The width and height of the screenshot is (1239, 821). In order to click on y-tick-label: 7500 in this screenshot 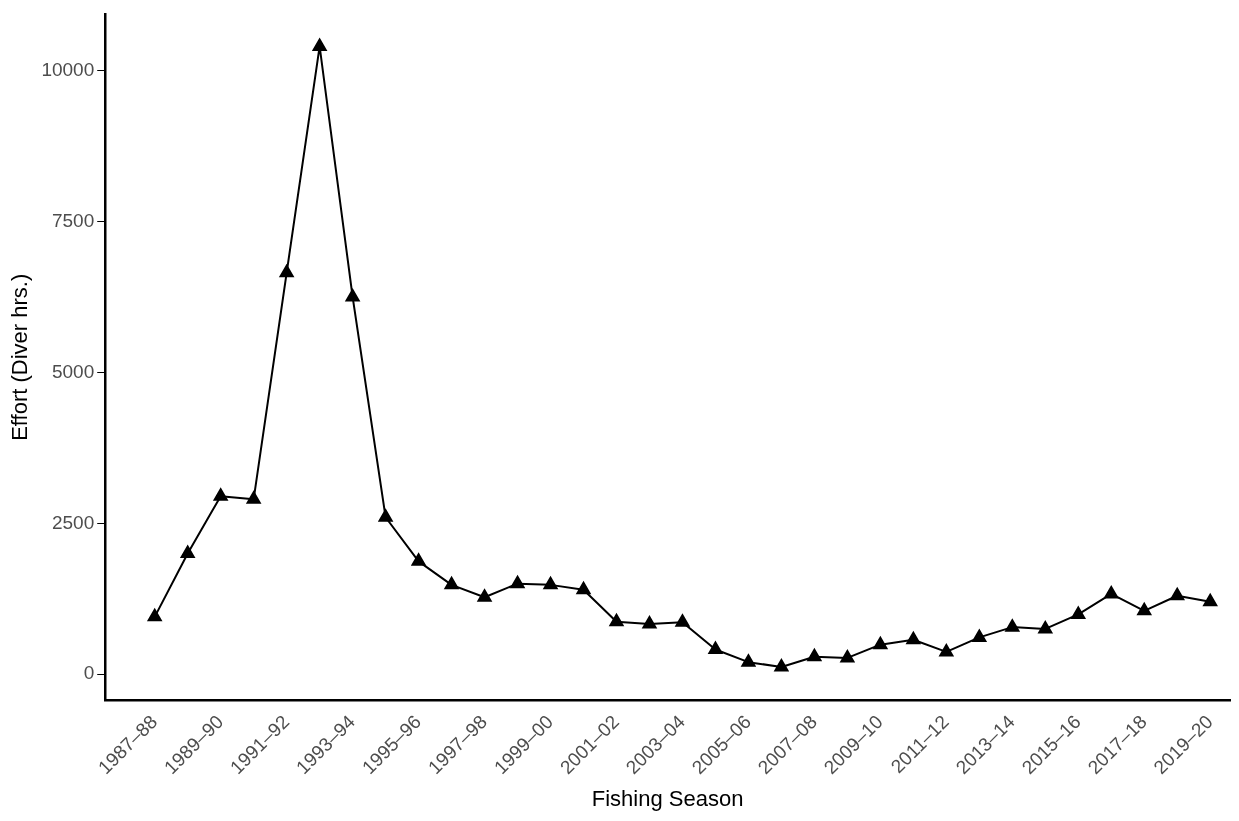, I will do `click(73, 220)`.